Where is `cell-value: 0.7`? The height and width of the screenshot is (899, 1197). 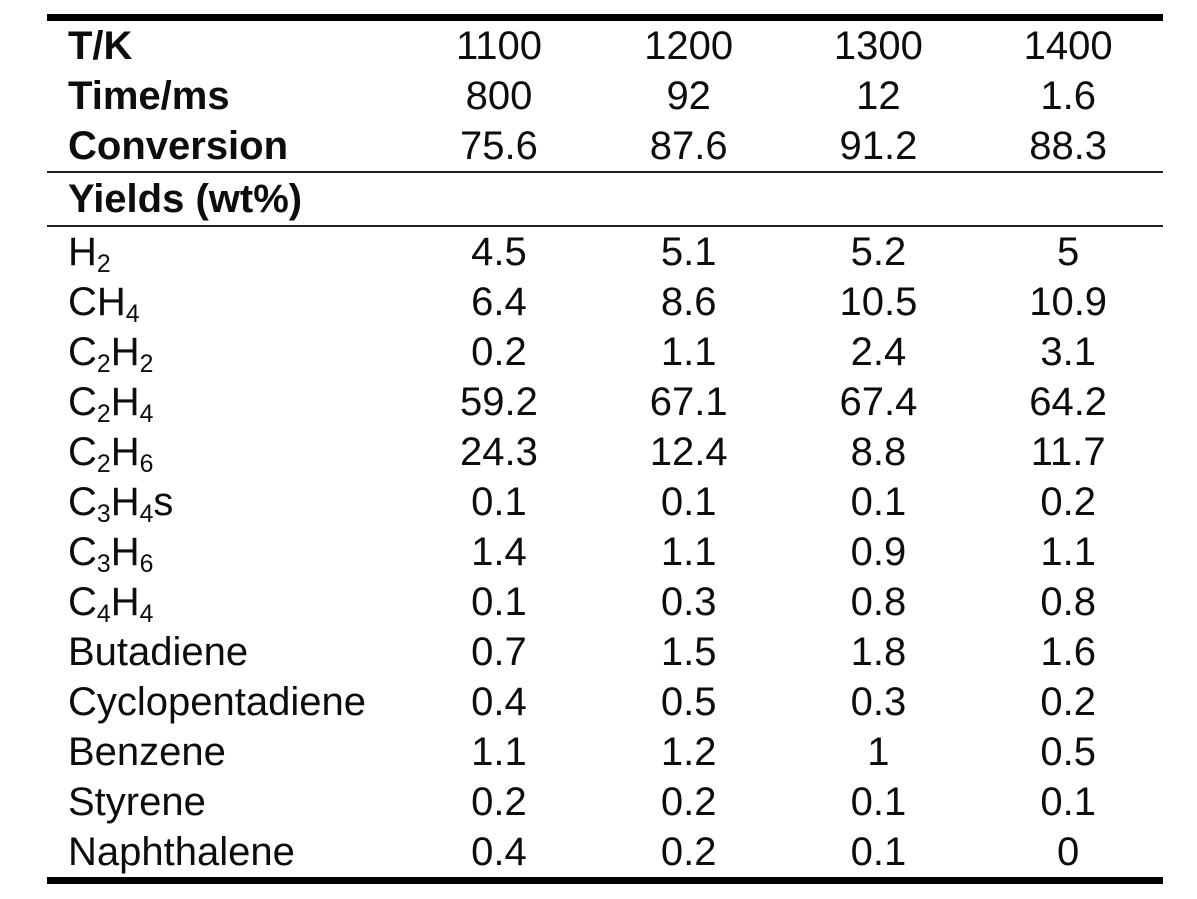 cell-value: 0.7 is located at coordinates (499, 652).